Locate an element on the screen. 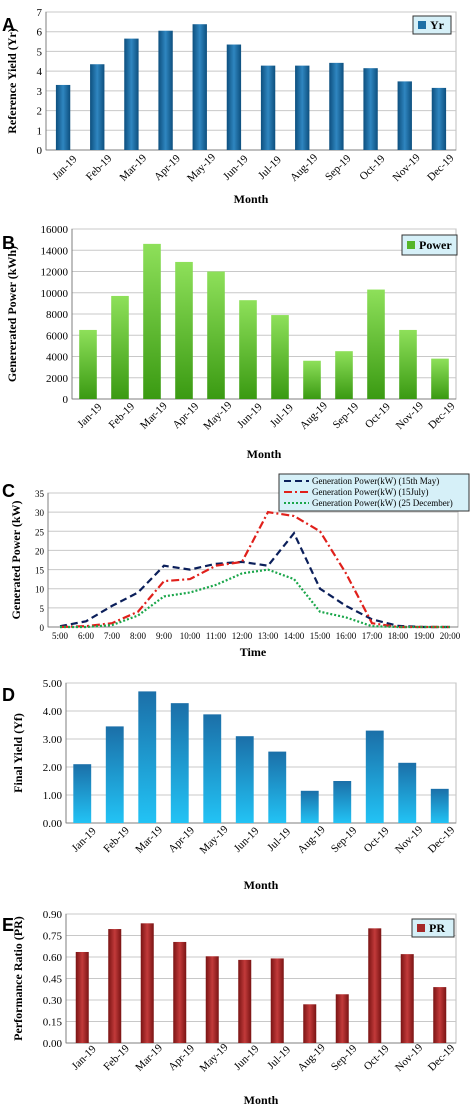 The width and height of the screenshot is (470, 1109). legend-swatch is located at coordinates (411, 245).